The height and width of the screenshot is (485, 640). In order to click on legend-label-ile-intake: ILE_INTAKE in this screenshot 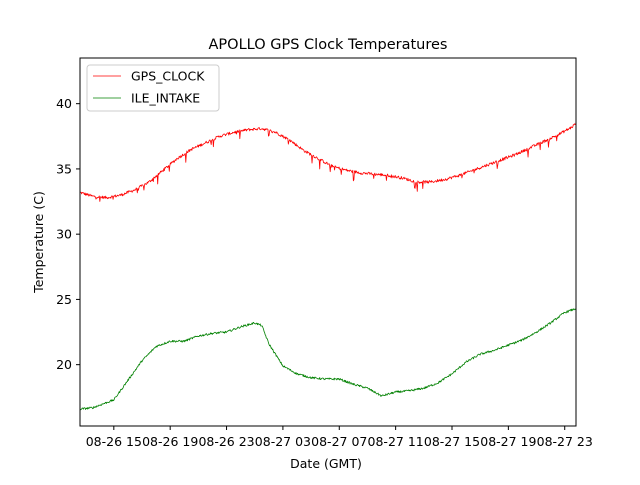, I will do `click(165, 98)`.